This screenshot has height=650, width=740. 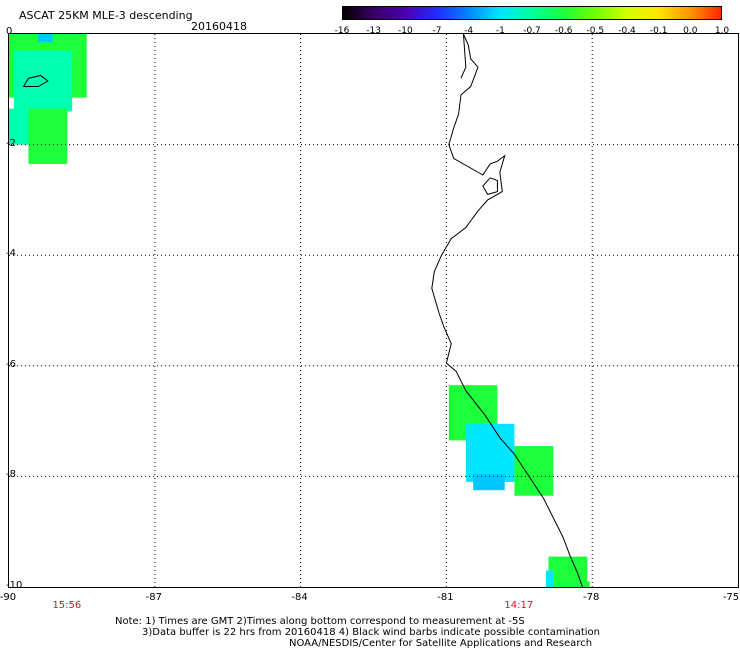 What do you see at coordinates (463, 56) in the screenshot?
I see `coastline-north` at bounding box center [463, 56].